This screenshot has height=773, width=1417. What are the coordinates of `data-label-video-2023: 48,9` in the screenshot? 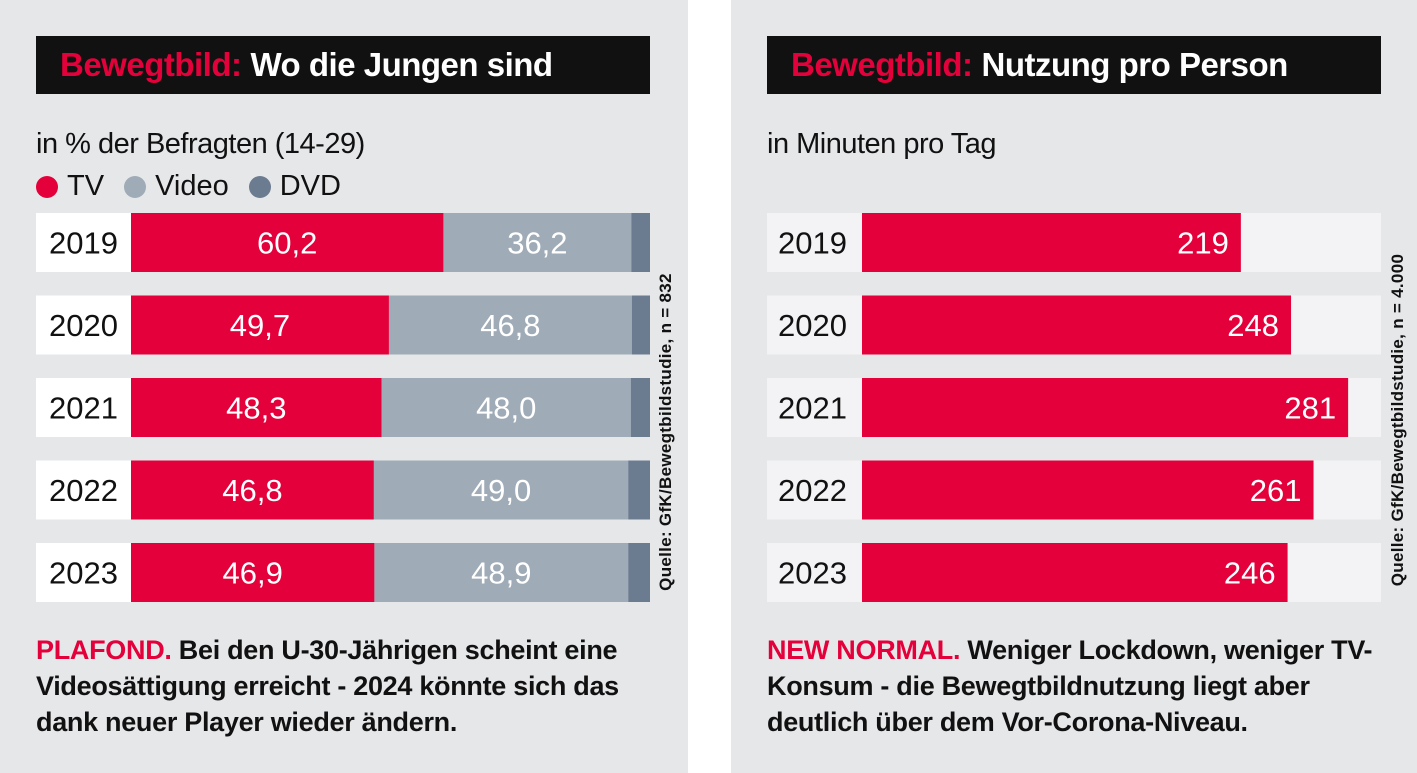 It's located at (501, 573).